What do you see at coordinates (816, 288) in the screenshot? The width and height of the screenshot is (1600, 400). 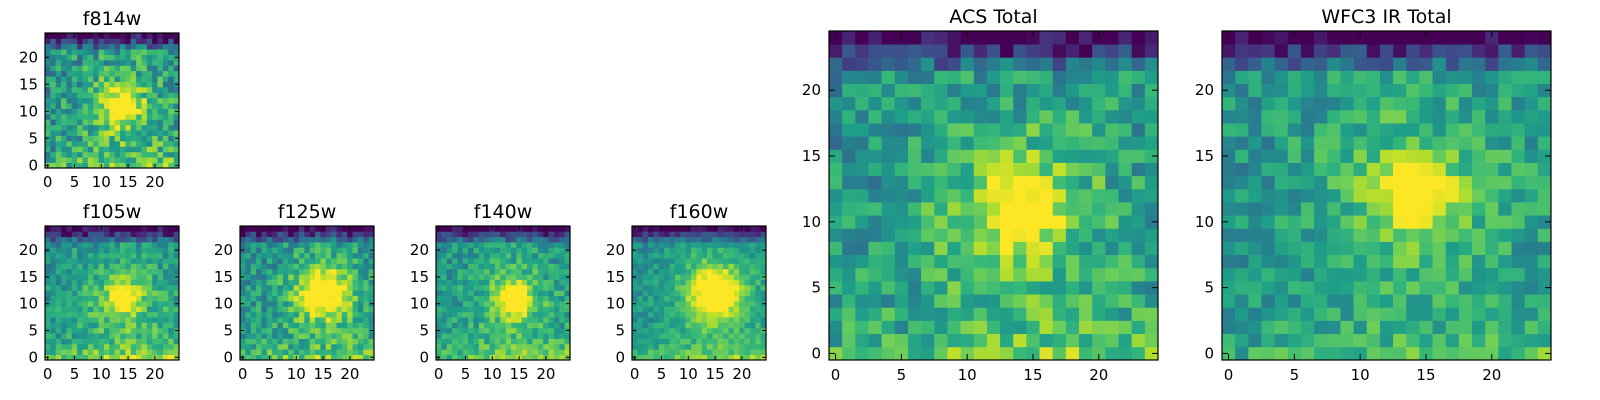 I see `y-tick-label: 5` at bounding box center [816, 288].